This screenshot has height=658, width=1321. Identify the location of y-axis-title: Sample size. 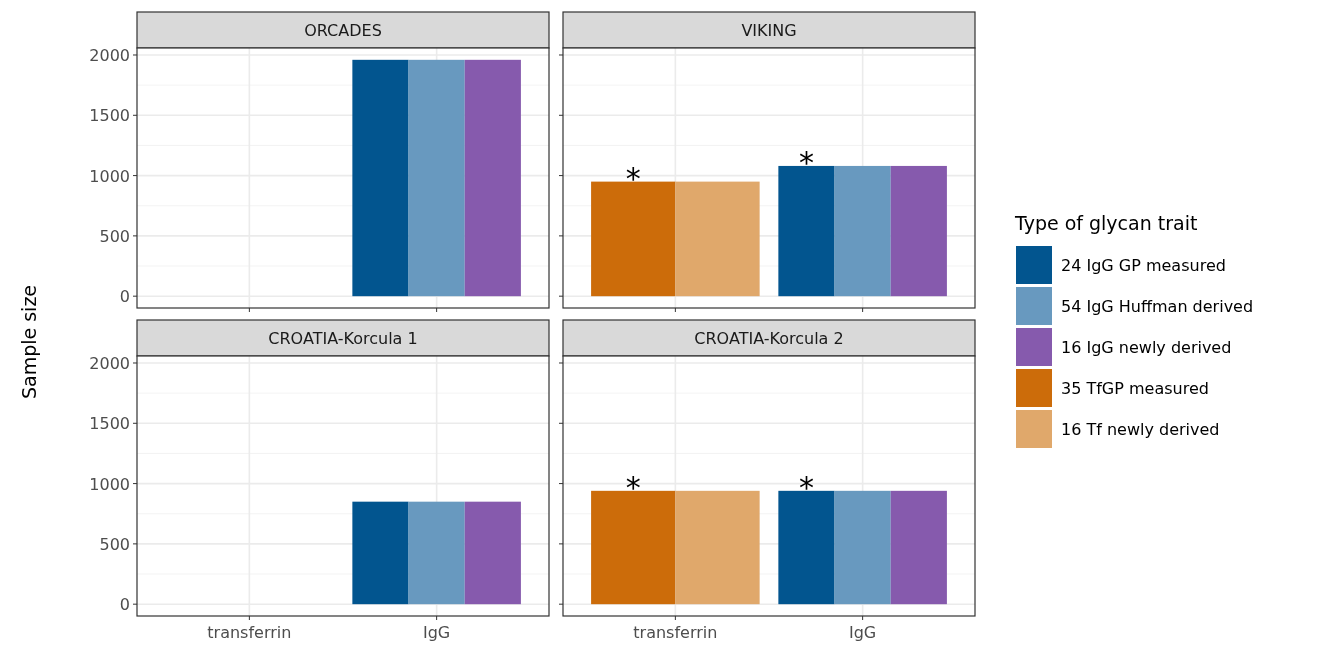
(29, 342).